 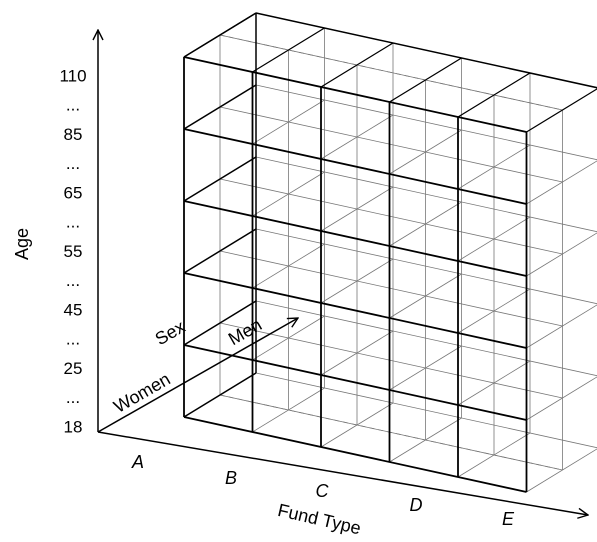 I want to click on fund-axis-line, so click(x=342, y=473).